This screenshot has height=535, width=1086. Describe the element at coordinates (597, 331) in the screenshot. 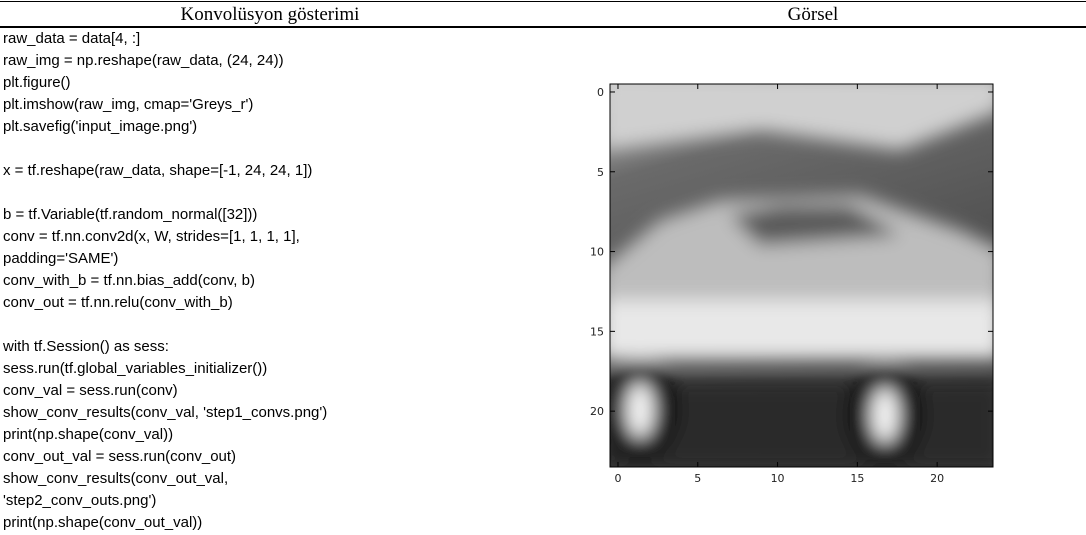

I see `y-tick-label: 15` at that location.